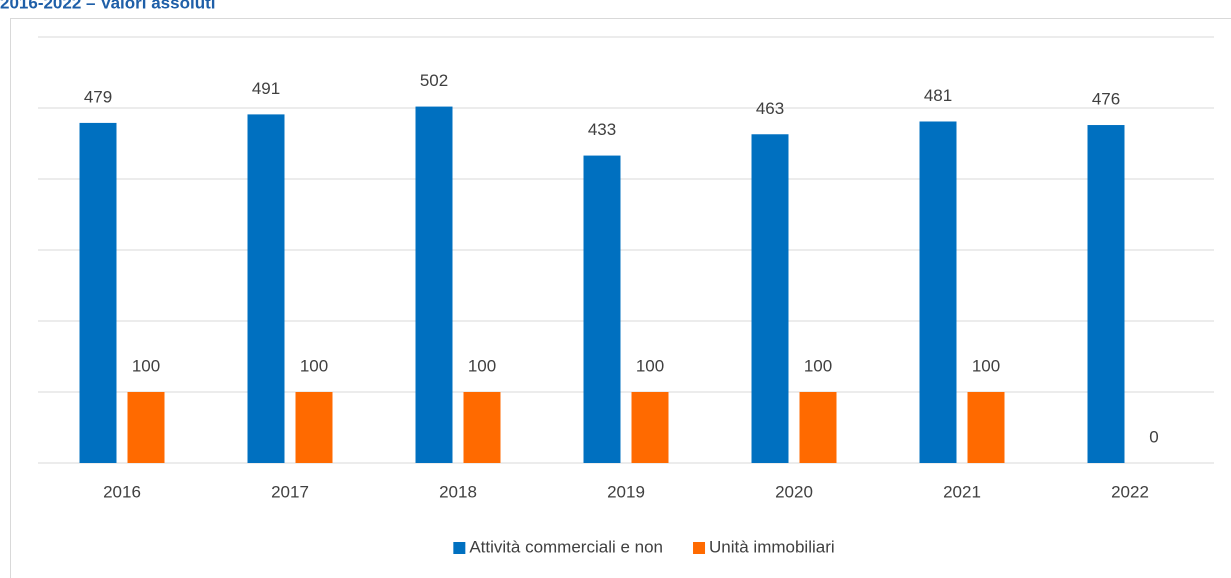 The image size is (1231, 578). What do you see at coordinates (107, 6) in the screenshot?
I see `chart-title: 2016-2022 – Valori assoluti` at bounding box center [107, 6].